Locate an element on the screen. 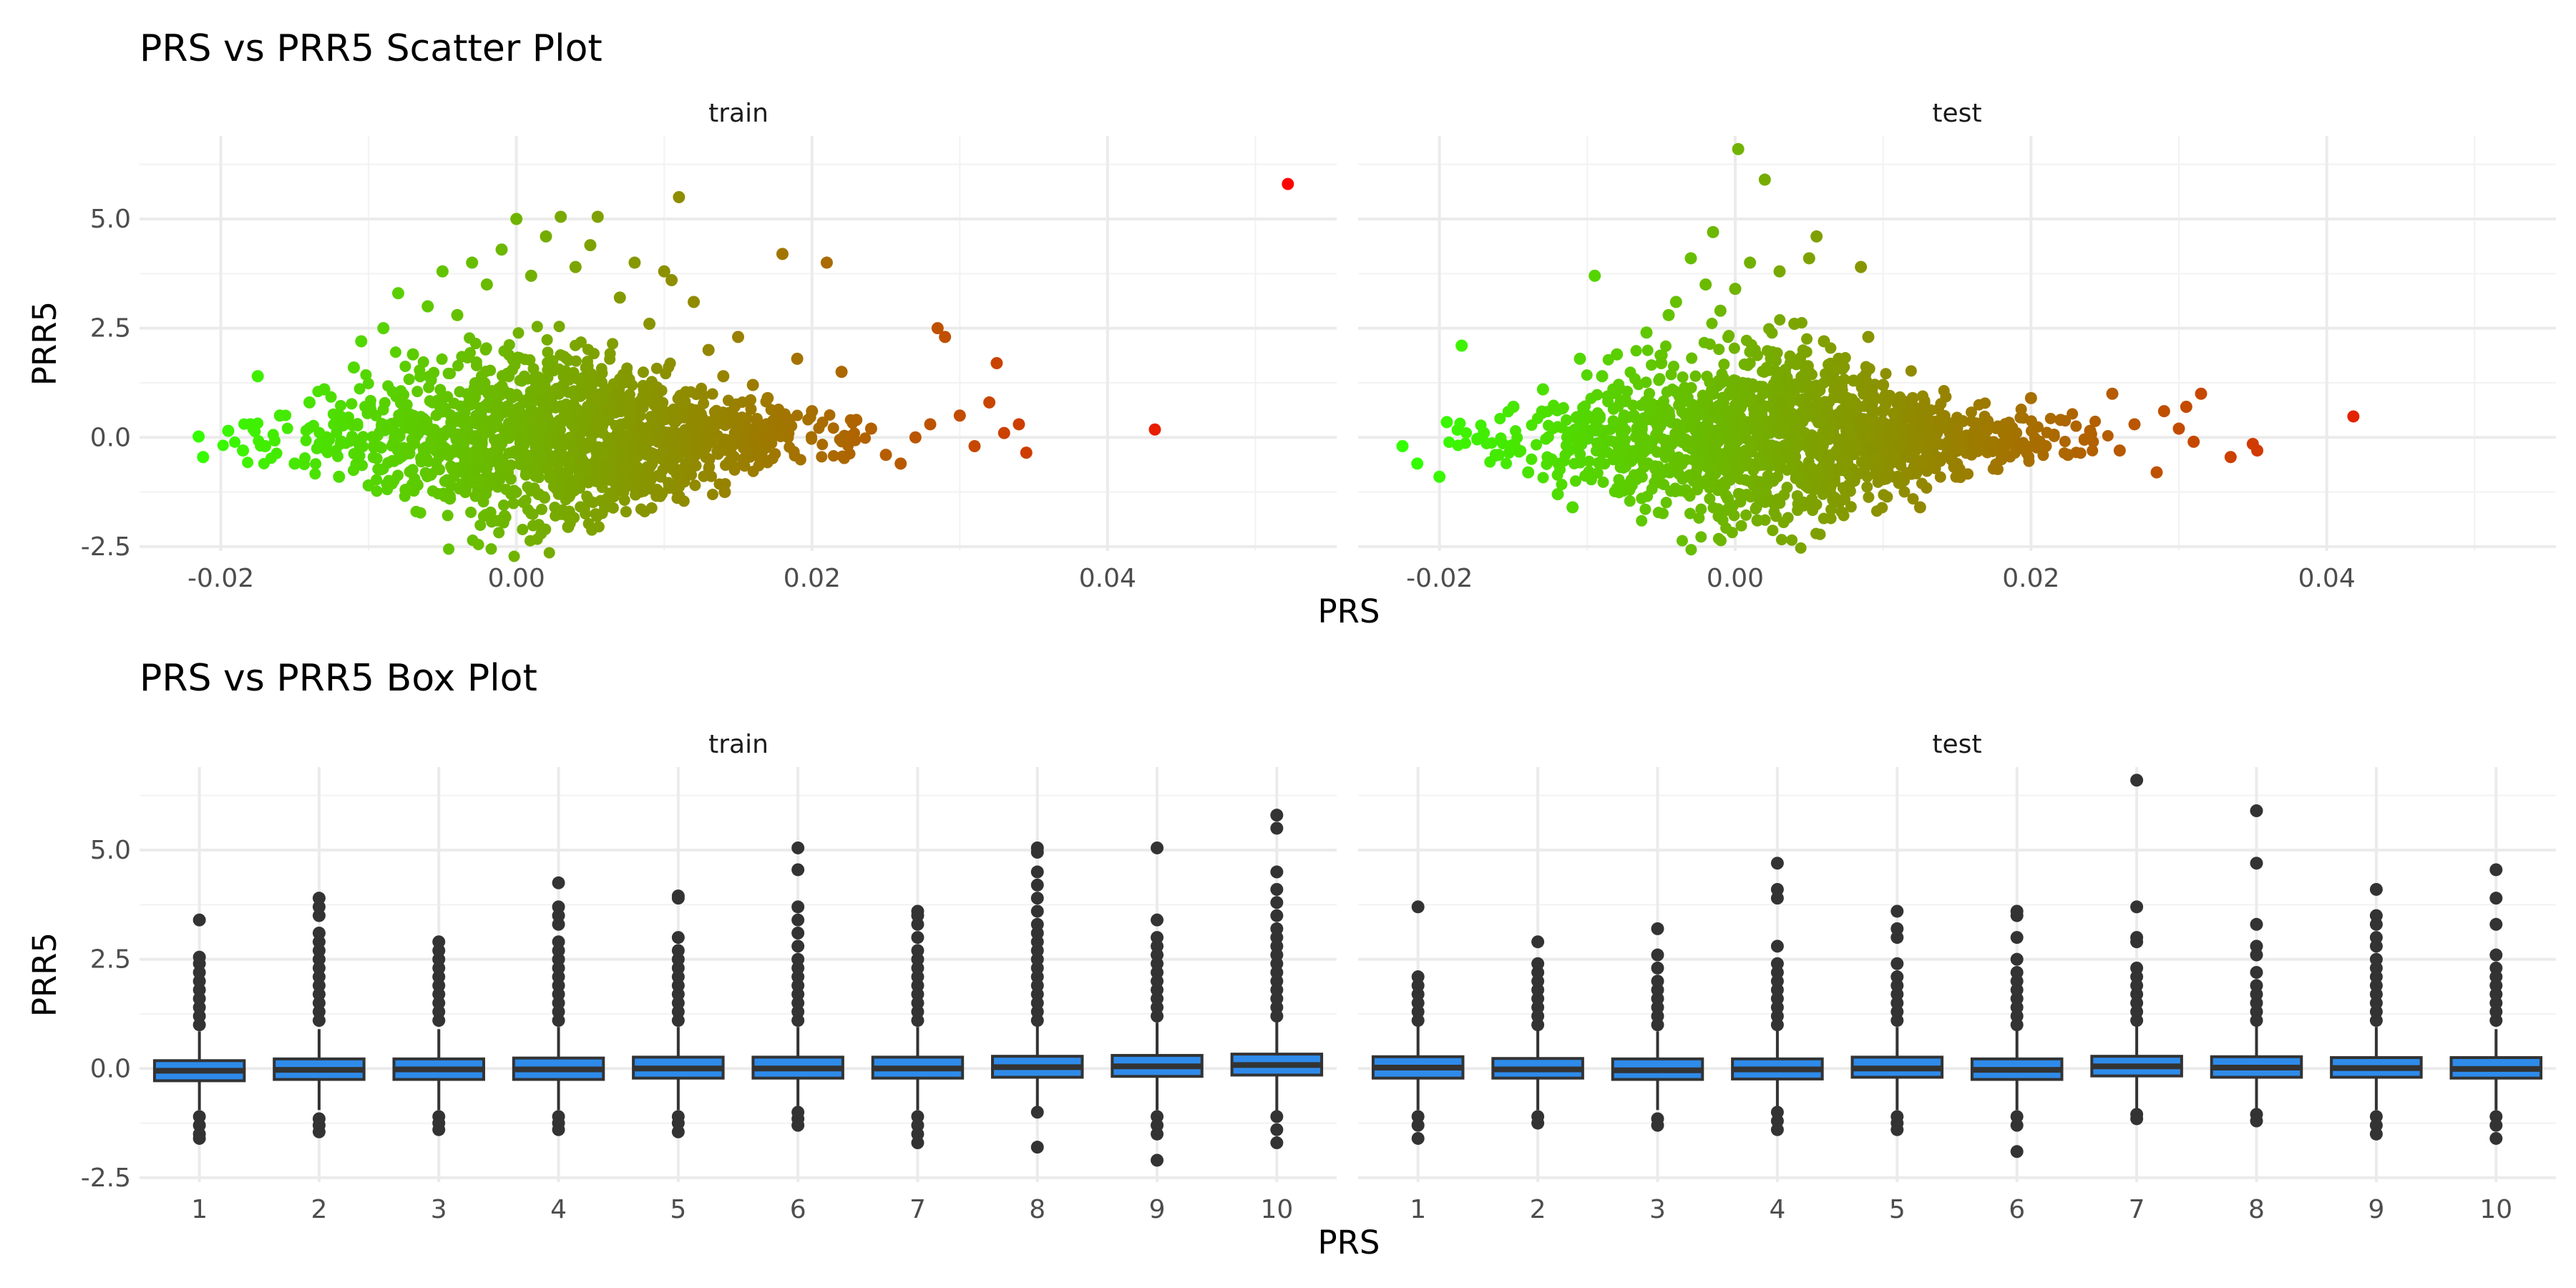 This screenshot has width=2576, height=1288. scatter-point-cloud is located at coordinates (544, 442).